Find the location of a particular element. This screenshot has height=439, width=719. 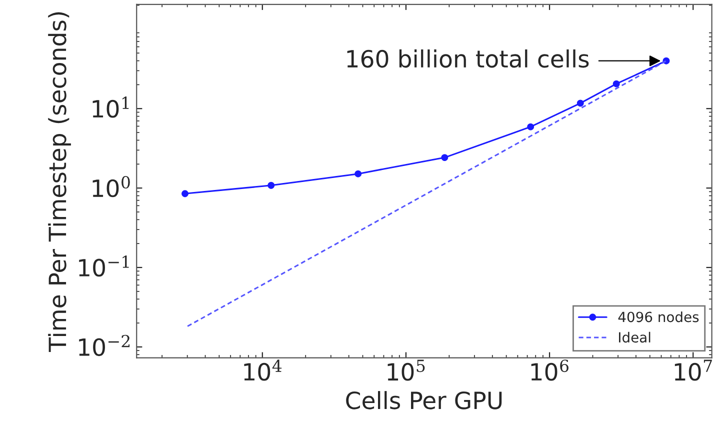

y-tick-label: 10$^{0}$ is located at coordinates (111, 187).